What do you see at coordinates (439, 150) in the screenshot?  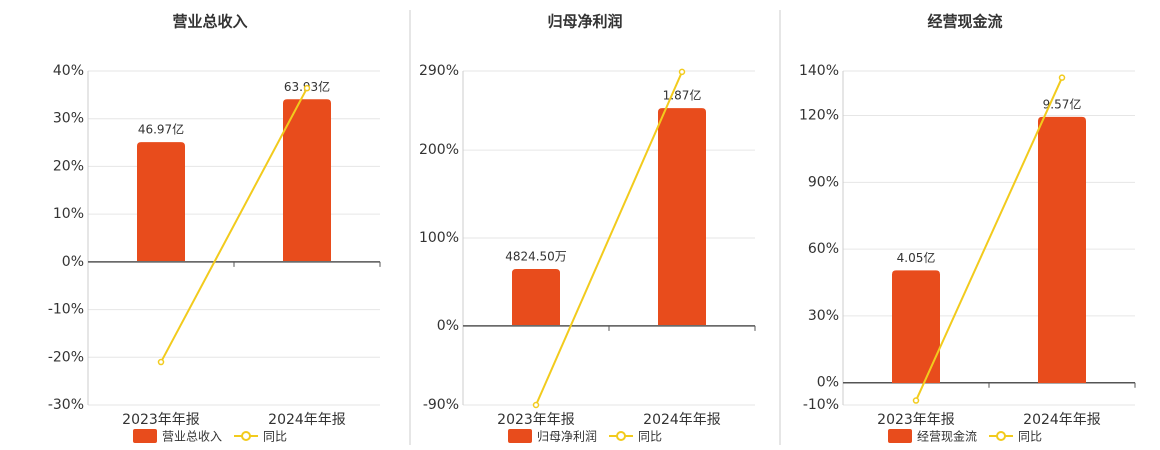 I see `y-tick-label: 200%` at bounding box center [439, 150].